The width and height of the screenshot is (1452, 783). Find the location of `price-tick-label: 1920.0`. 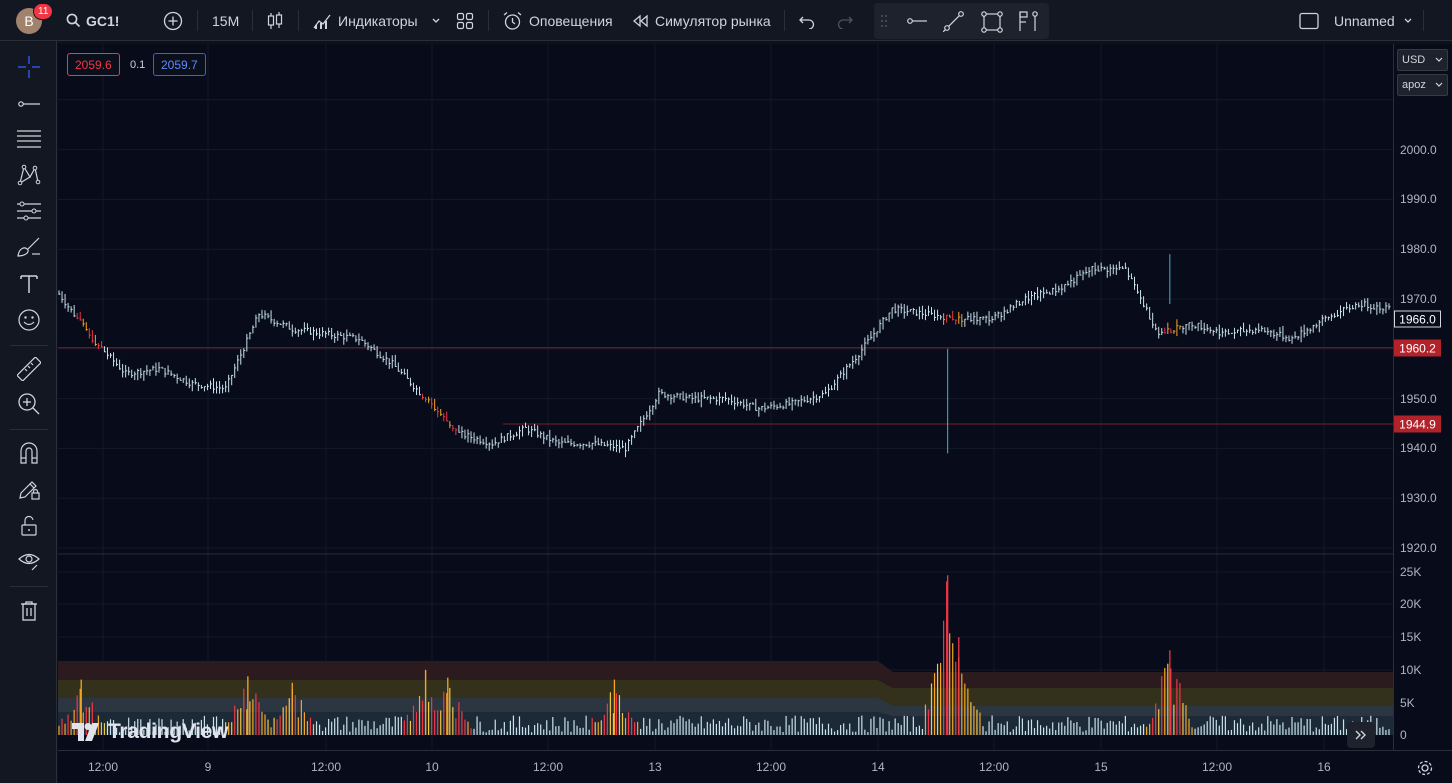

price-tick-label: 1920.0 is located at coordinates (1418, 548).